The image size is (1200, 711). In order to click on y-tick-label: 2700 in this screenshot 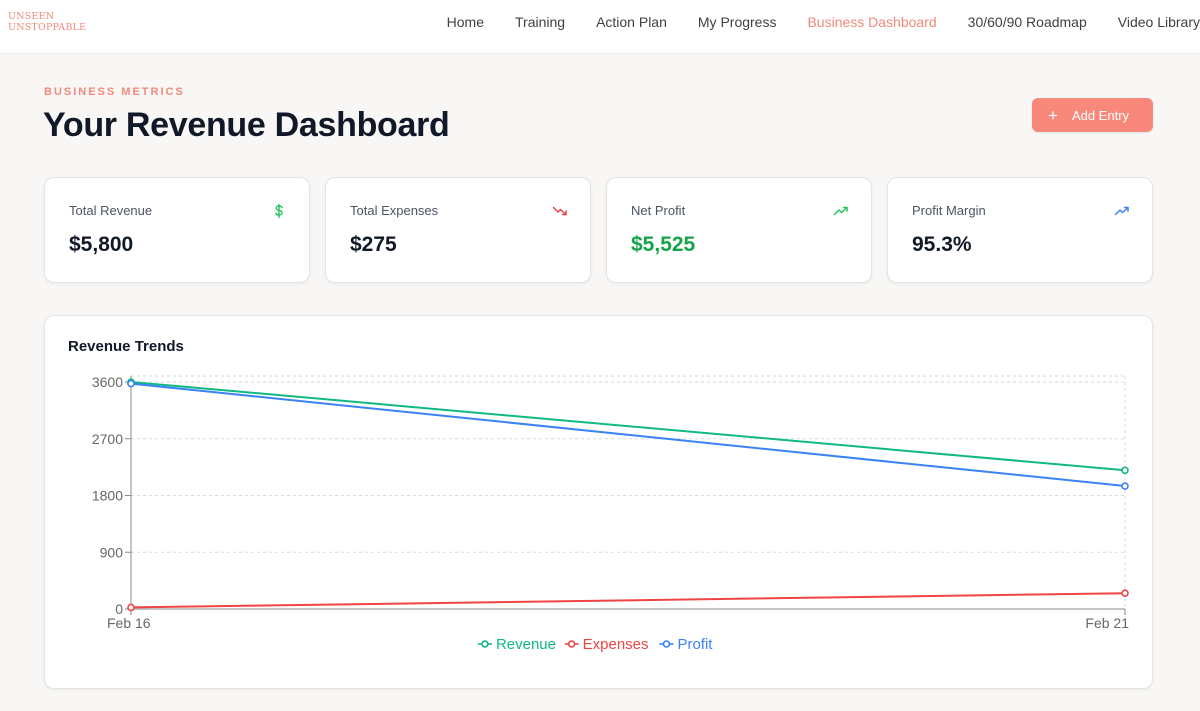, I will do `click(107, 439)`.